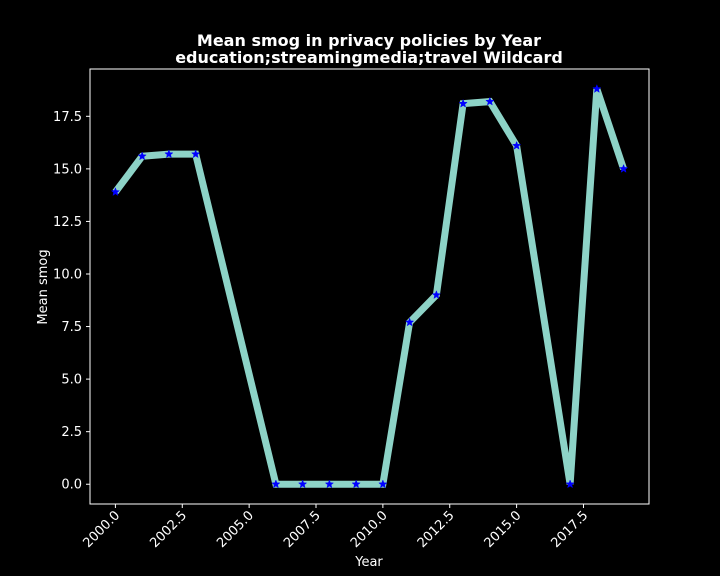  I want to click on y-tick-label: 12.5, so click(67, 222).